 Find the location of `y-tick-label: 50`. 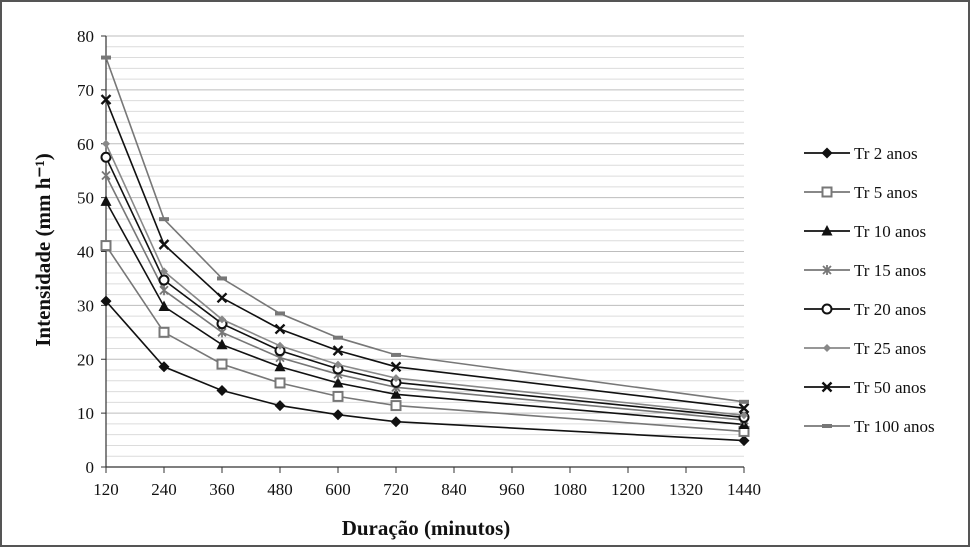

y-tick-label: 50 is located at coordinates (85, 198).